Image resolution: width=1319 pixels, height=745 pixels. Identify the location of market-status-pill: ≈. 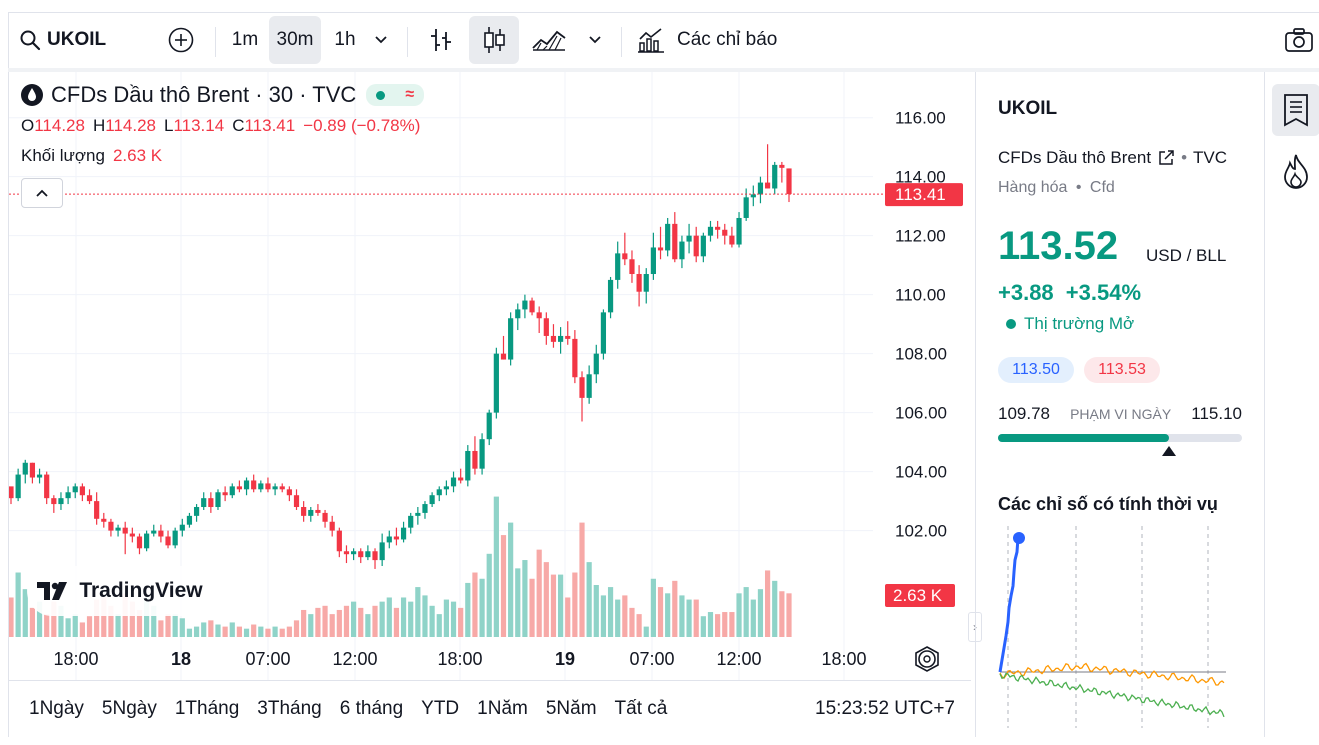
(395, 95).